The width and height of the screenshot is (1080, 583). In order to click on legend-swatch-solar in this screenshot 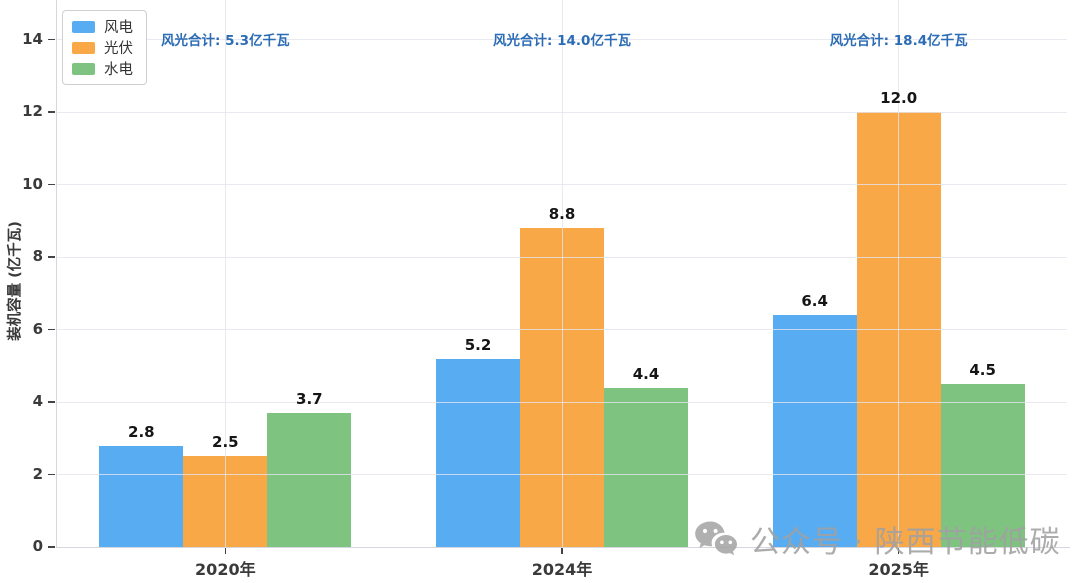, I will do `click(83, 47)`.